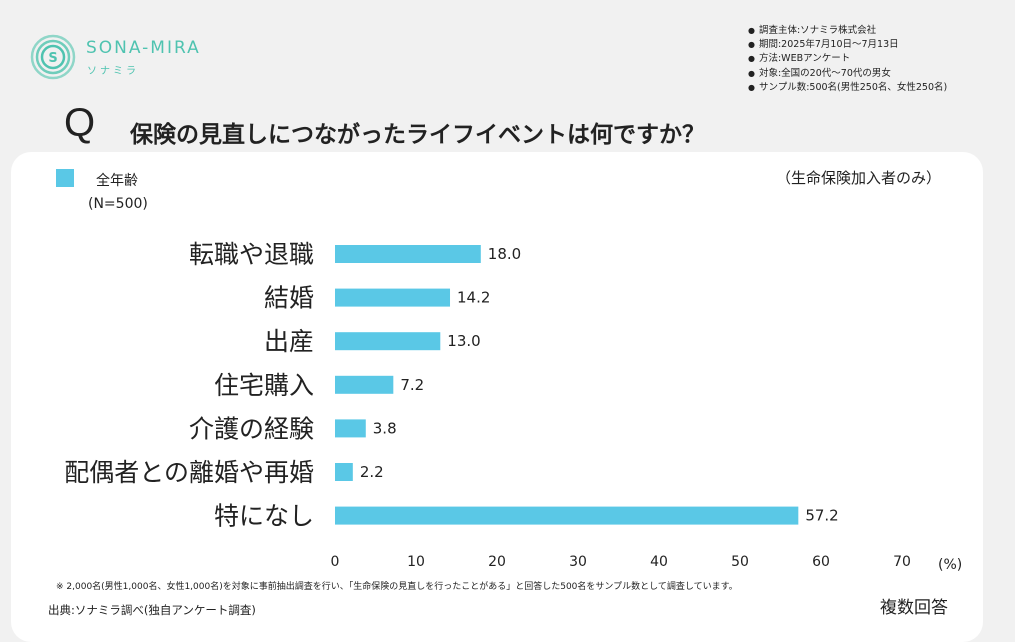  What do you see at coordinates (473, 298) in the screenshot?
I see `value-label: 14.2` at bounding box center [473, 298].